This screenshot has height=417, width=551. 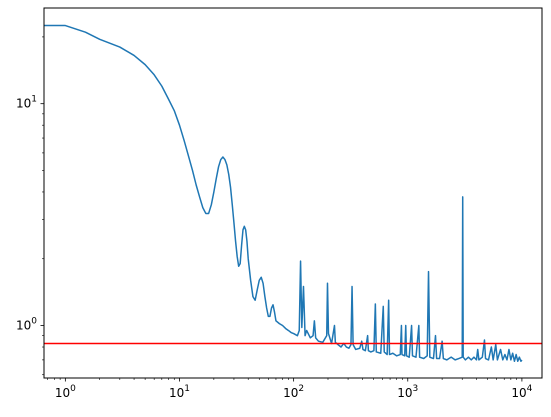 I want to click on x-tick-label: 10², so click(x=293, y=392).